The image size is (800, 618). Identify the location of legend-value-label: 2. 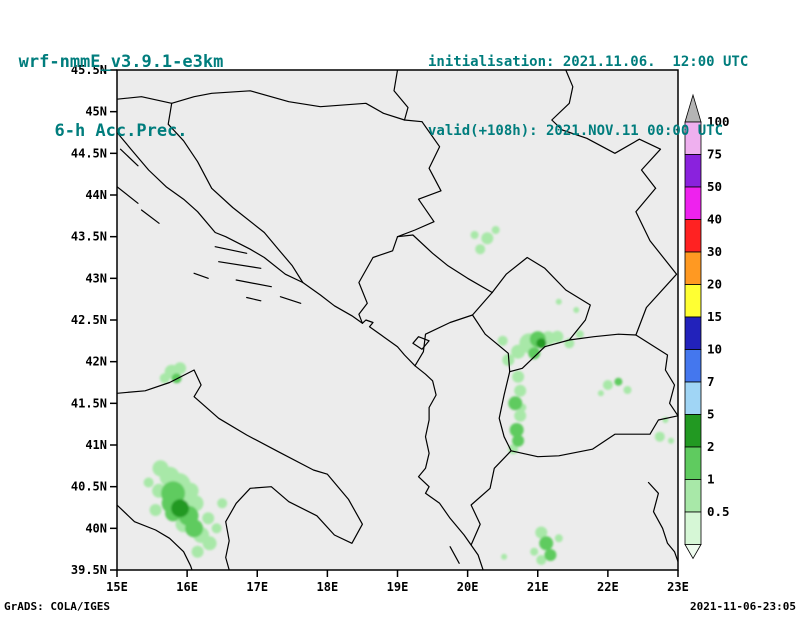
(711, 446).